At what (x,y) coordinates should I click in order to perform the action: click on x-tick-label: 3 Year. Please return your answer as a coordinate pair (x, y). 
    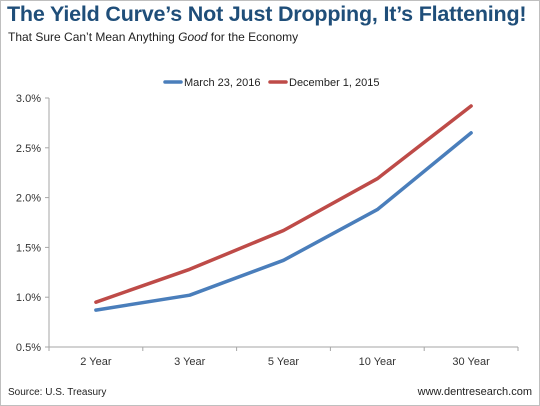
    Looking at the image, I should click on (190, 362).